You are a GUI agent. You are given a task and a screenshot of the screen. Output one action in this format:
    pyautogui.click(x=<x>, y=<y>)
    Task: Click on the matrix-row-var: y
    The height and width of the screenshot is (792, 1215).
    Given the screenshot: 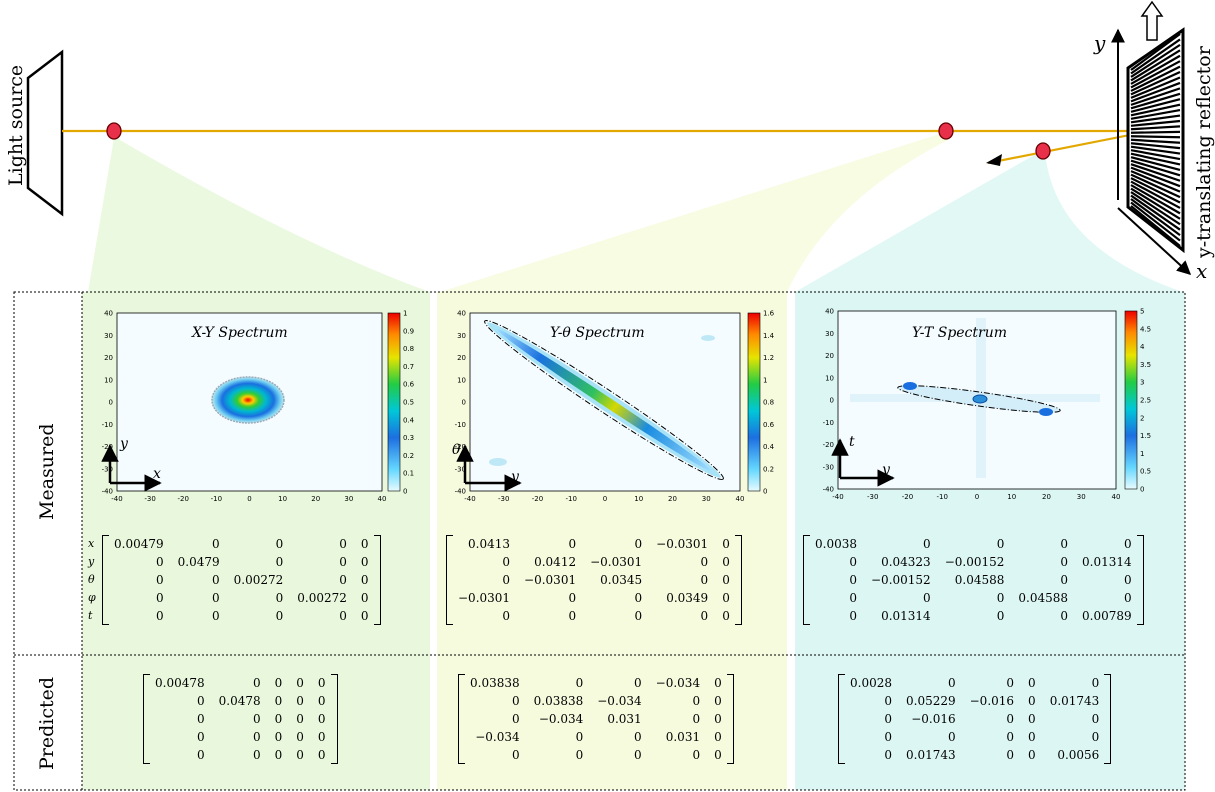 What is the action you would take?
    pyautogui.click(x=91, y=561)
    